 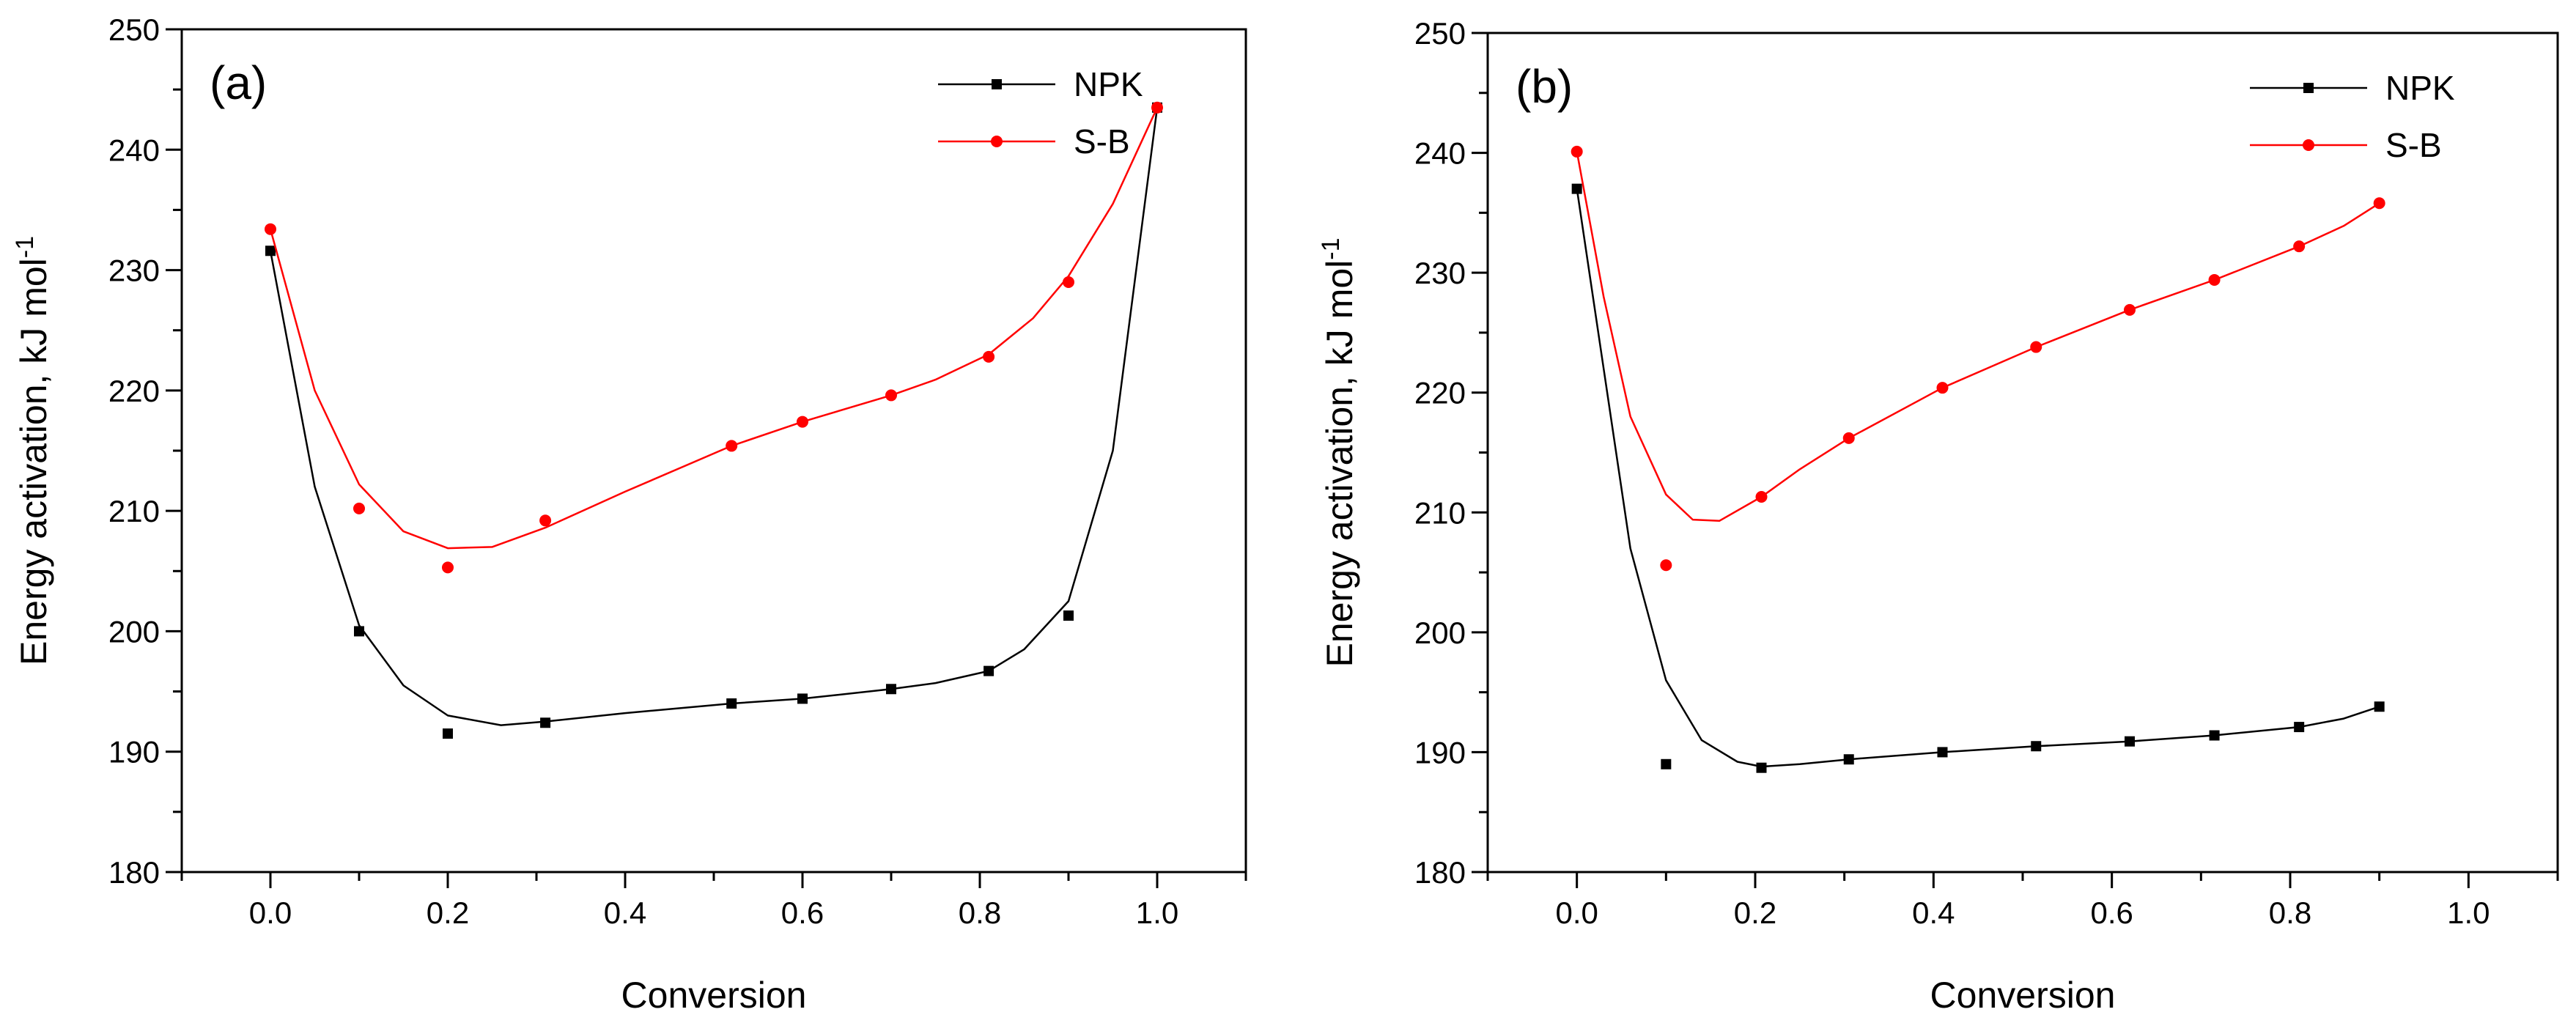 I want to click on panel-label: (a), so click(x=238, y=82).